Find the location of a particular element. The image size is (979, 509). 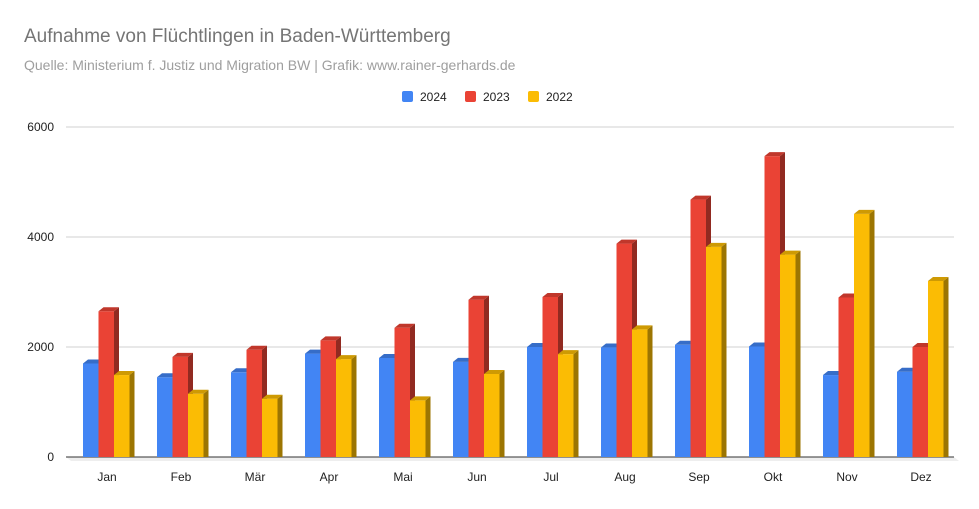

x-tick-label: Sep is located at coordinates (699, 477).